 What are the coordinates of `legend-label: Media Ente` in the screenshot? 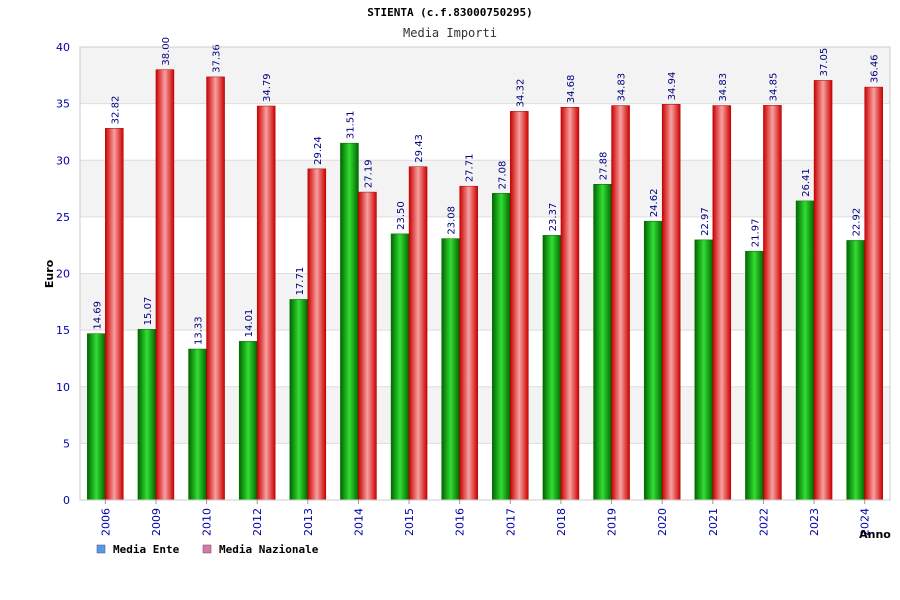 It's located at (146, 549).